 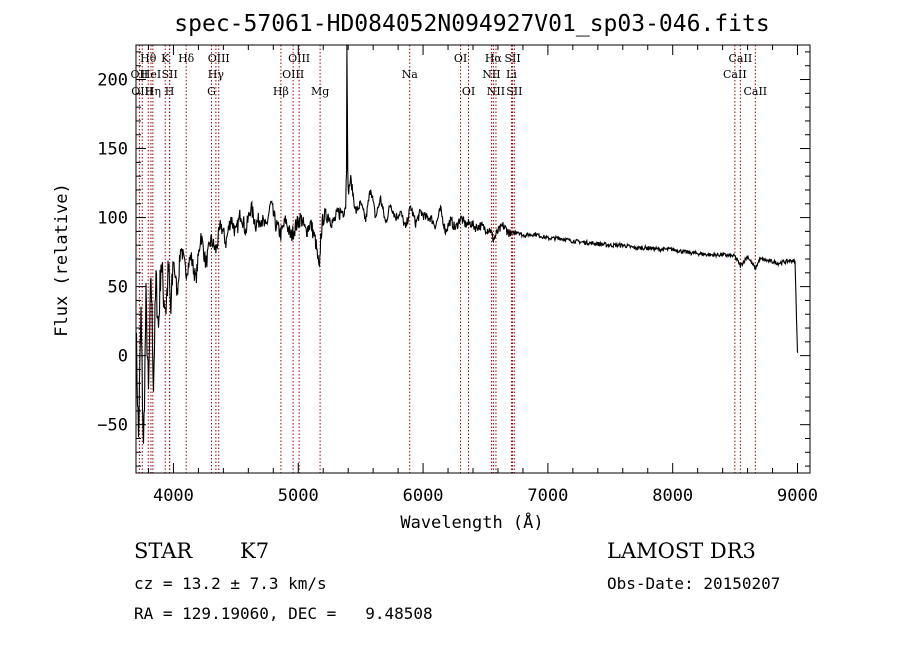 I want to click on coordinates: RA = 129.19060, DEC = 9.48508, so click(x=283, y=613).